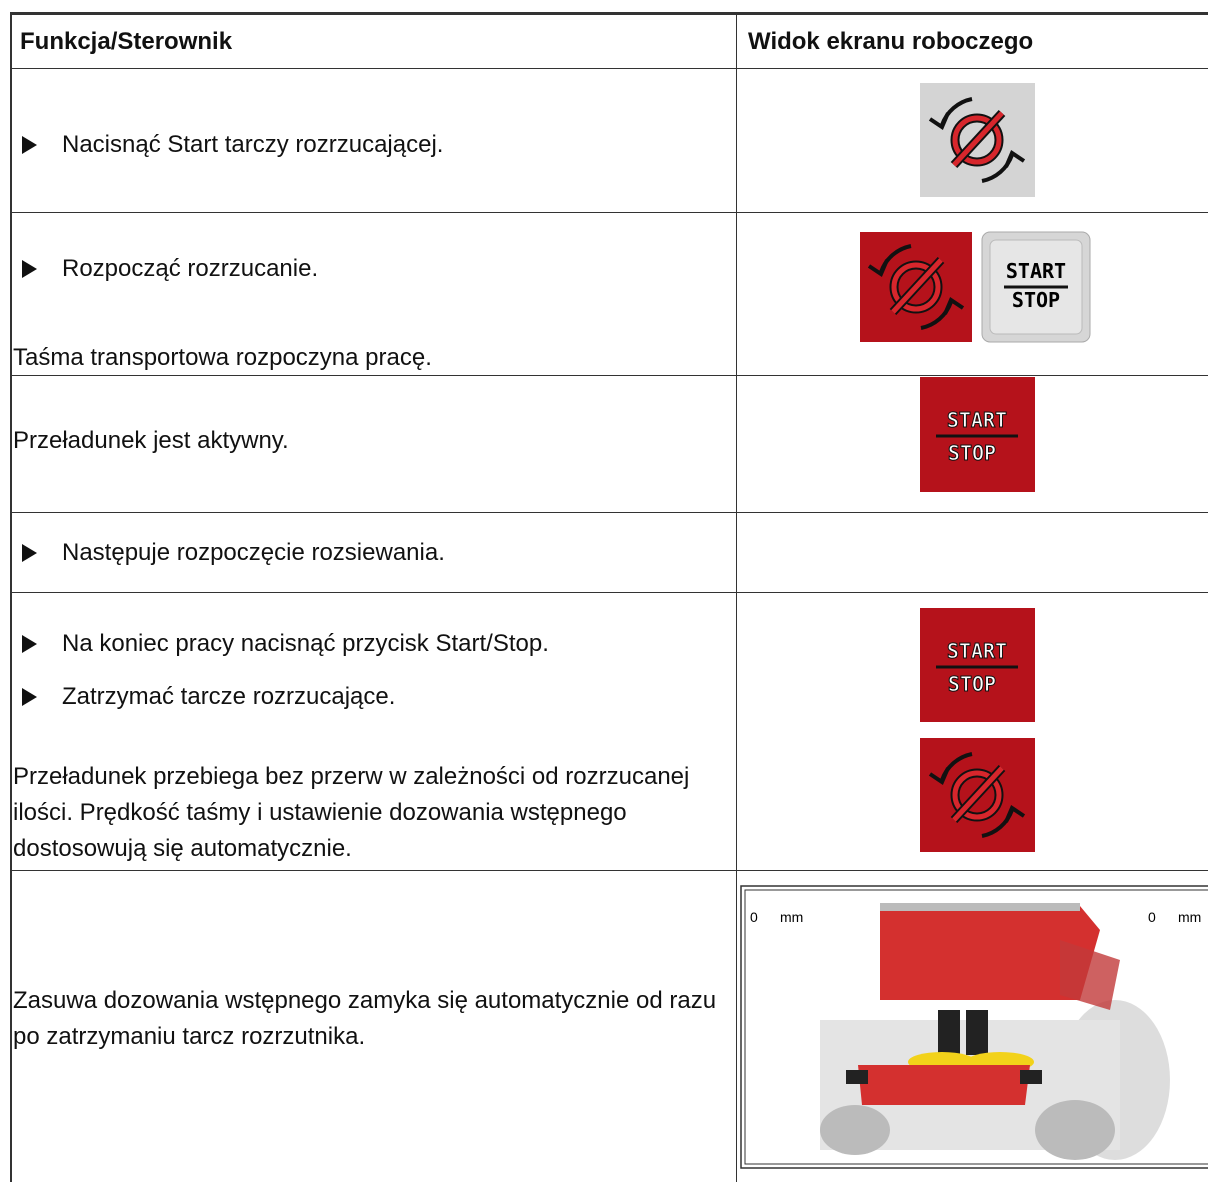 This screenshot has width=1208, height=1182. I want to click on column-header: Funkcja/Sterownik, so click(126, 41).